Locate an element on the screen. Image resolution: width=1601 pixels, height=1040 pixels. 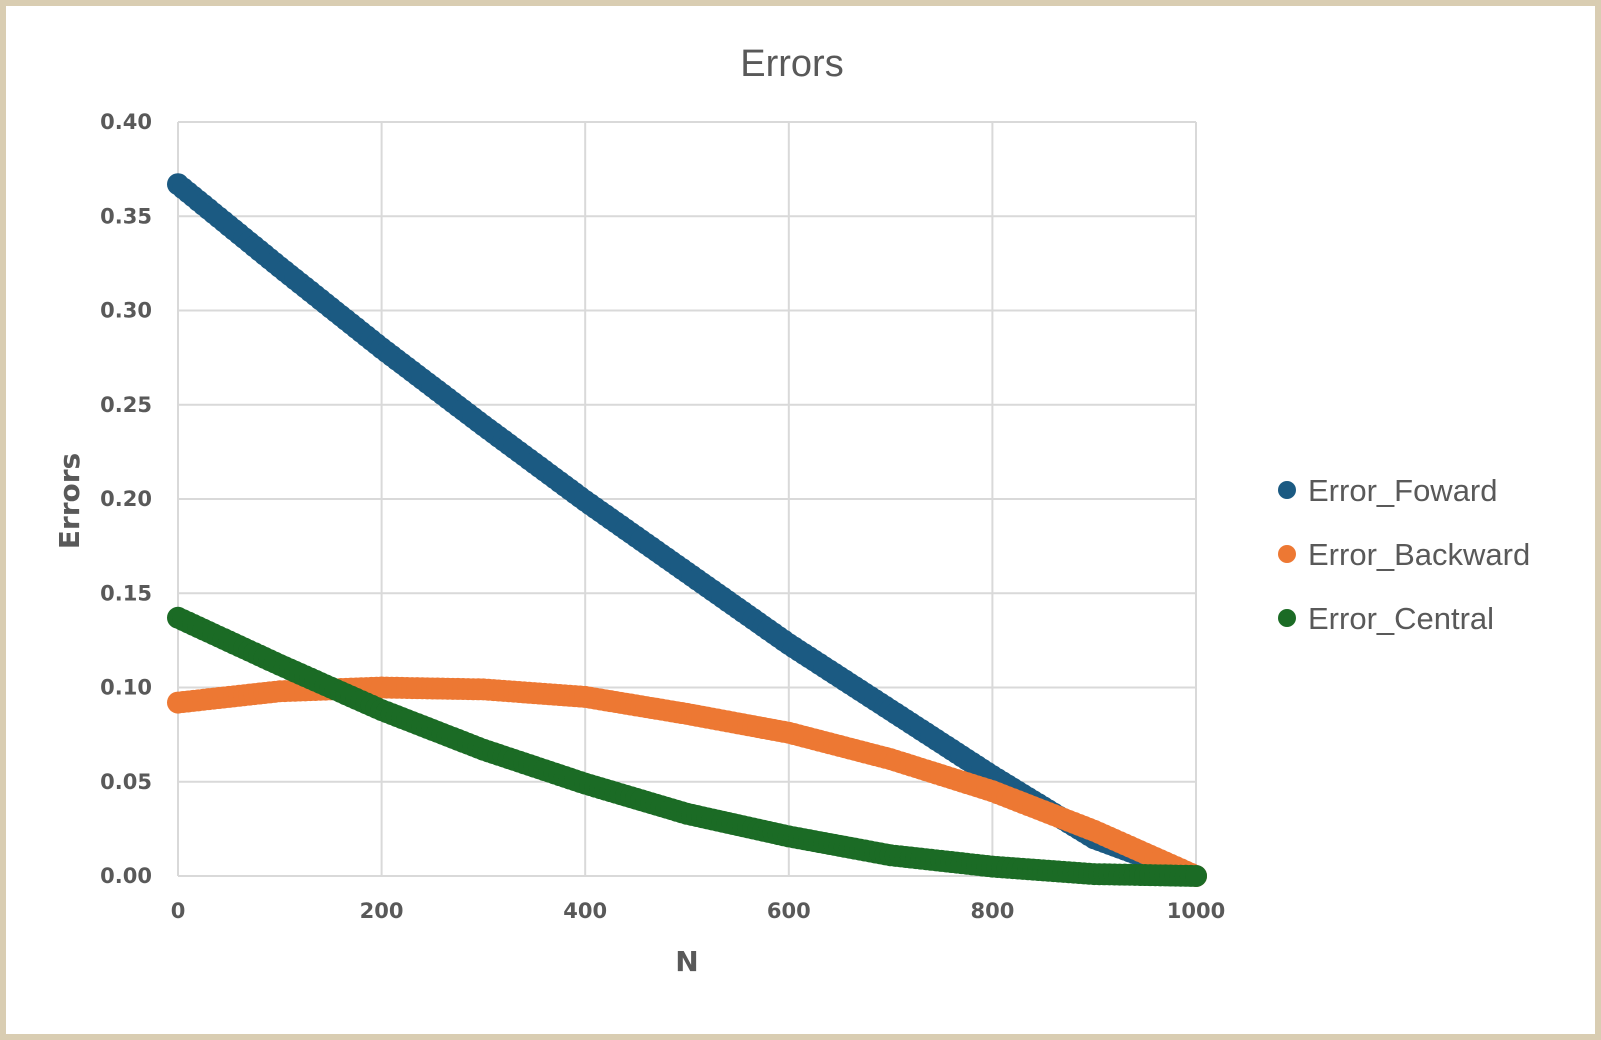
y-tick-label: 0.10 is located at coordinates (126, 688).